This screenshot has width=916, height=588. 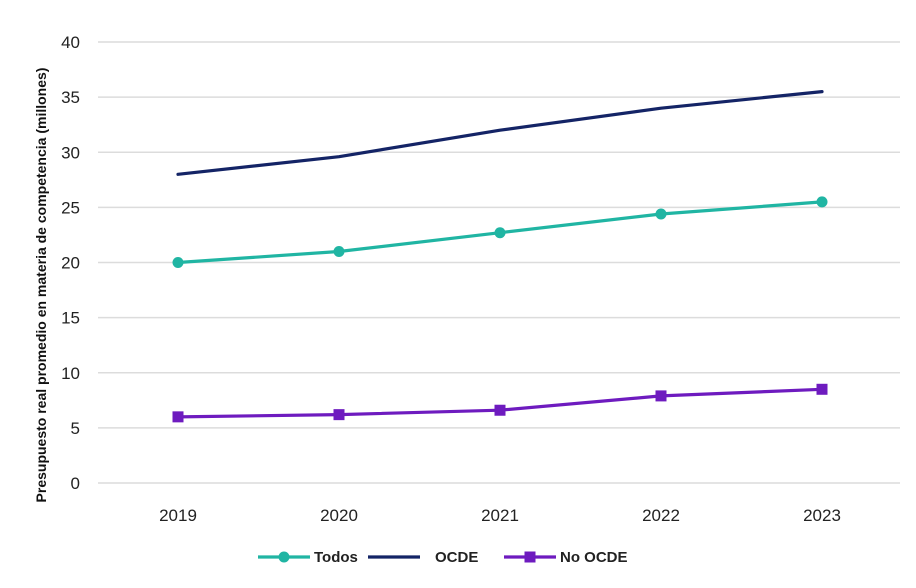 What do you see at coordinates (75, 483) in the screenshot?
I see `y-tick-label: 0` at bounding box center [75, 483].